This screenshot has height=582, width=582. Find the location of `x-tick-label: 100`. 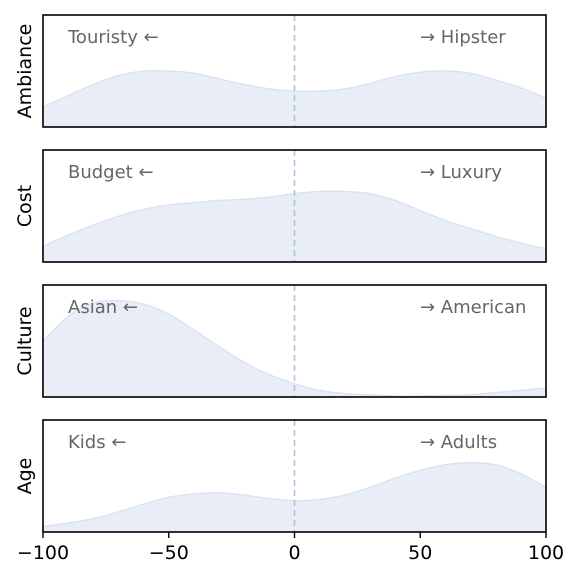

x-tick-label: 100 is located at coordinates (546, 553).